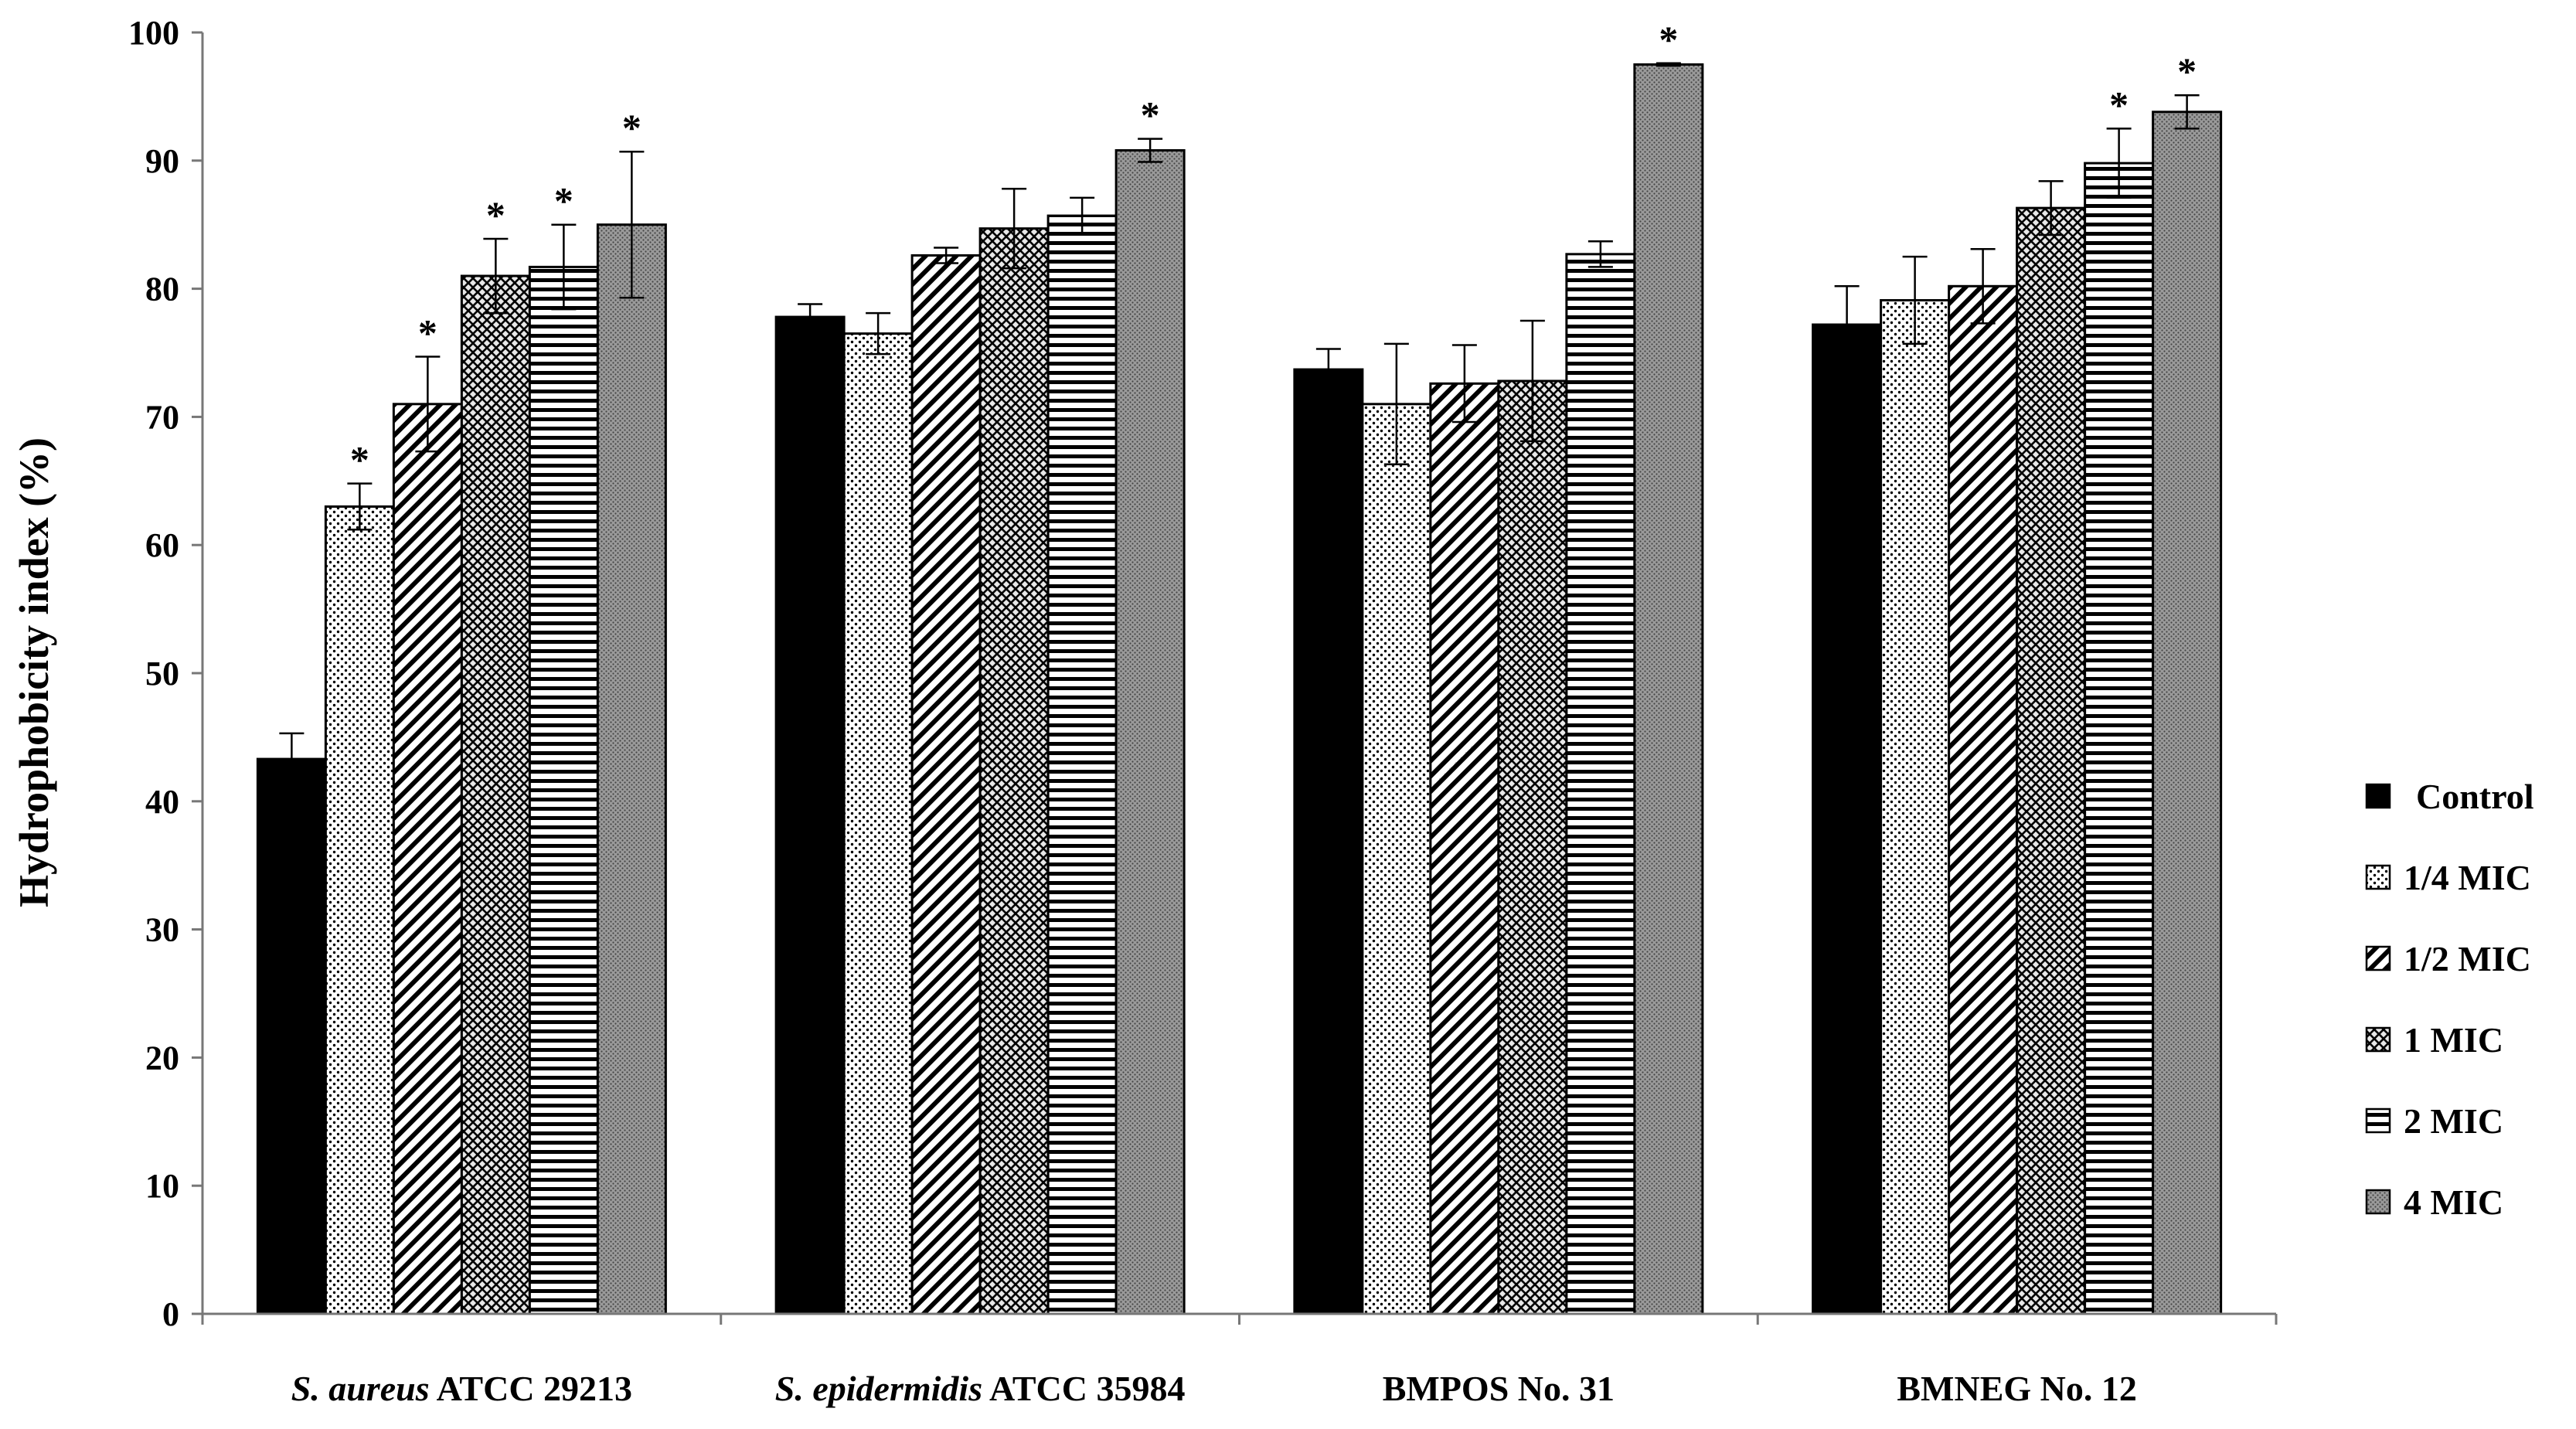 This screenshot has width=2576, height=1429. I want to click on bar-1-4-mic-cat1, so click(878, 823).